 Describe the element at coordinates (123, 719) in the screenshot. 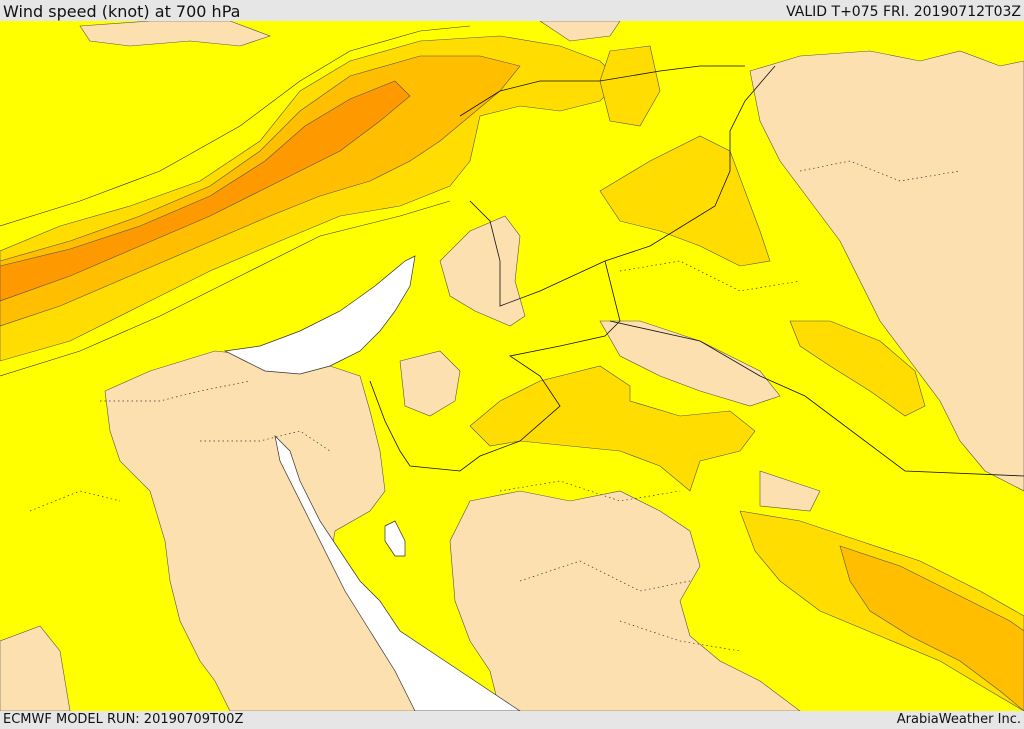

I see `model-run: ECMWF MODEL RUN: 20190709T00Z` at that location.